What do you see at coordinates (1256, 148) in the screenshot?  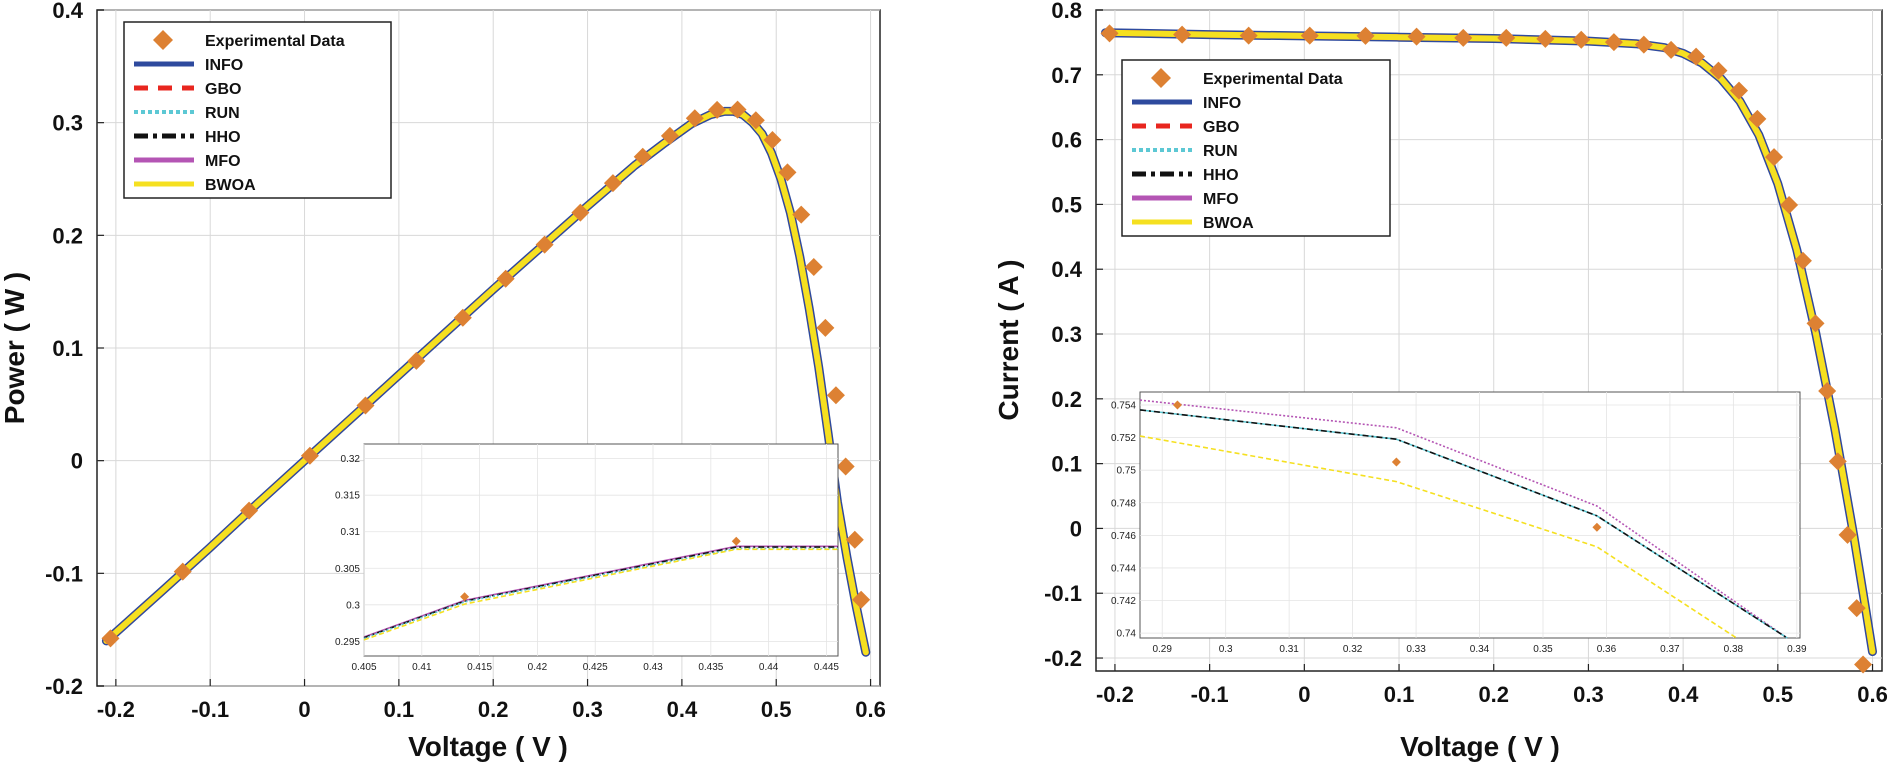 I see `iv-legend-box` at bounding box center [1256, 148].